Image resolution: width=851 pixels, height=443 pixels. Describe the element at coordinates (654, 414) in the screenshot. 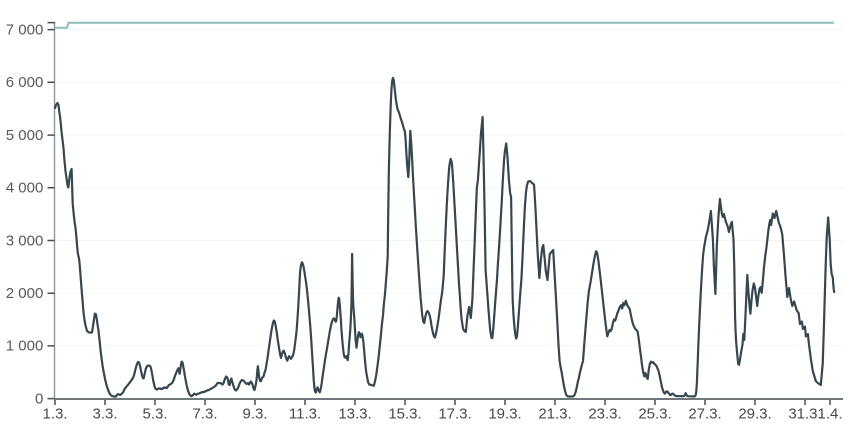

I see `svg-text: 25.3.` at that location.